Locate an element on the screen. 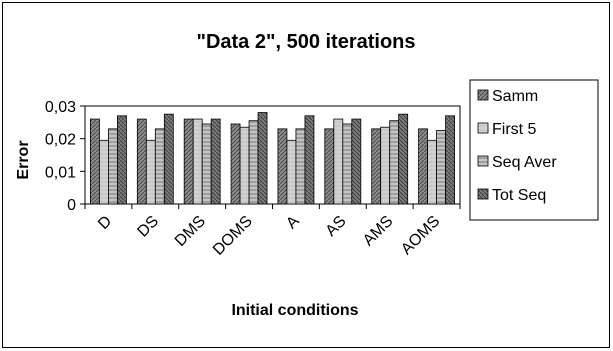 Image resolution: width=613 pixels, height=351 pixels. legend: Samm First 5 Seq Aver Tot Seq is located at coordinates (534, 150).